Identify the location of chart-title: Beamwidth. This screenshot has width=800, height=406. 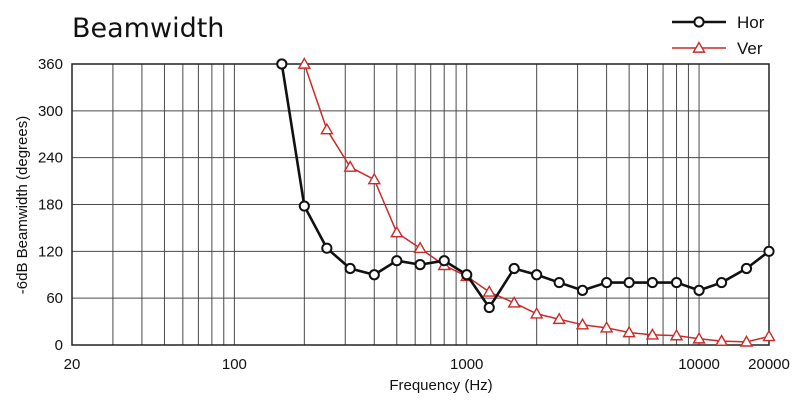
(148, 28).